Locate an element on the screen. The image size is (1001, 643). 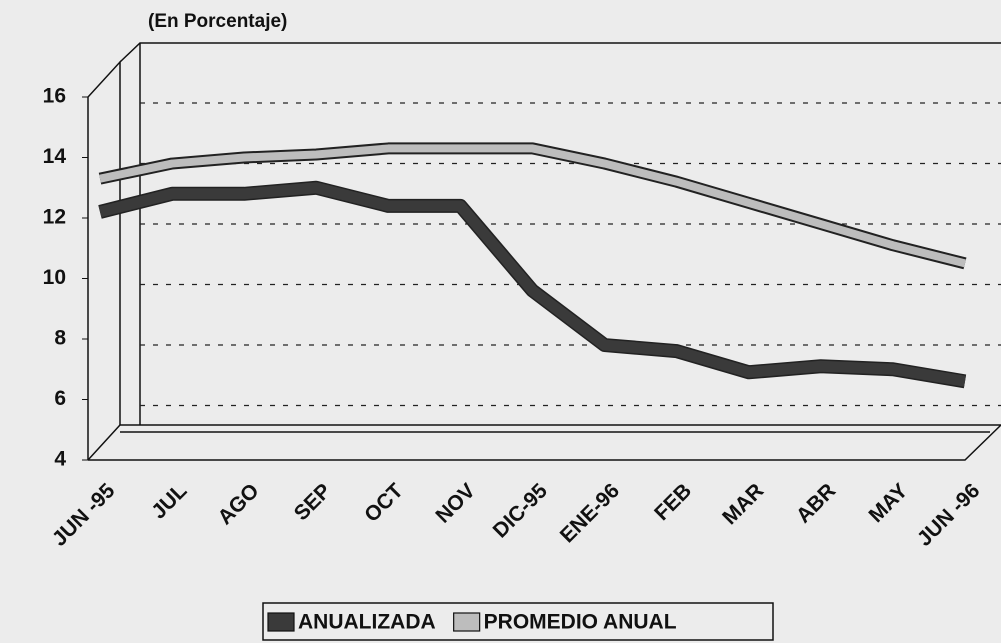
x-tick-label: SEP is located at coordinates (313, 502).